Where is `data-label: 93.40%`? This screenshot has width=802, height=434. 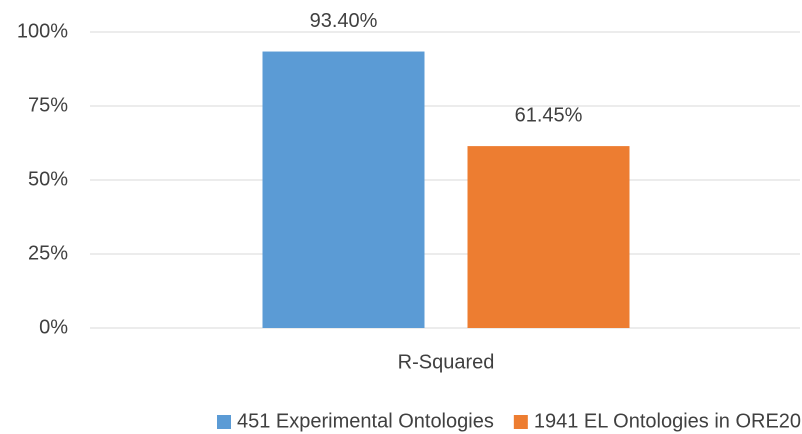
data-label: 93.40% is located at coordinates (344, 21).